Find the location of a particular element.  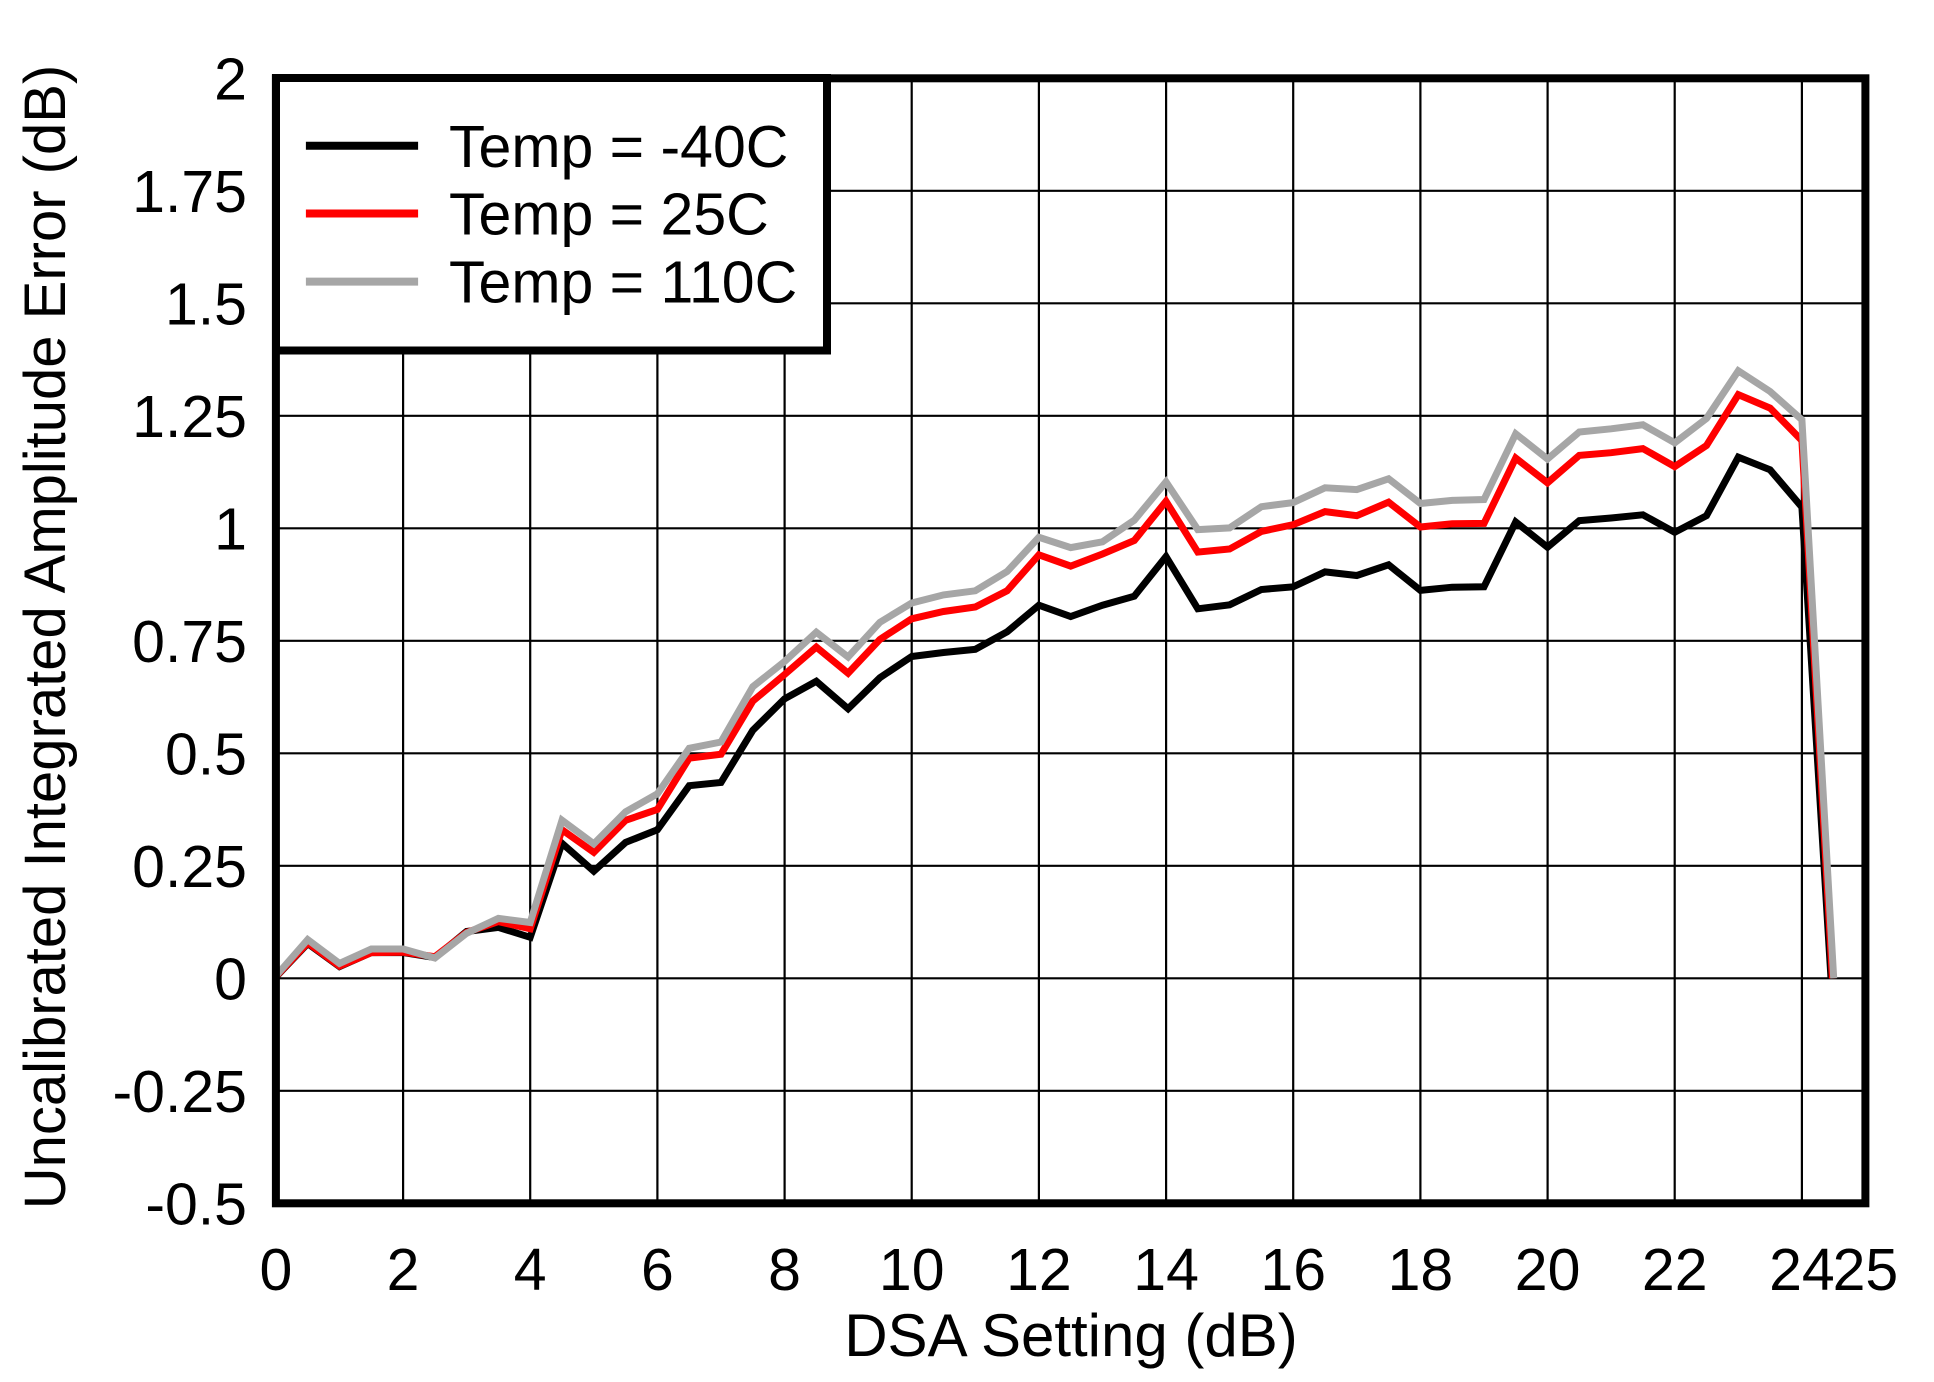

svg-text: 10 is located at coordinates (912, 1270).